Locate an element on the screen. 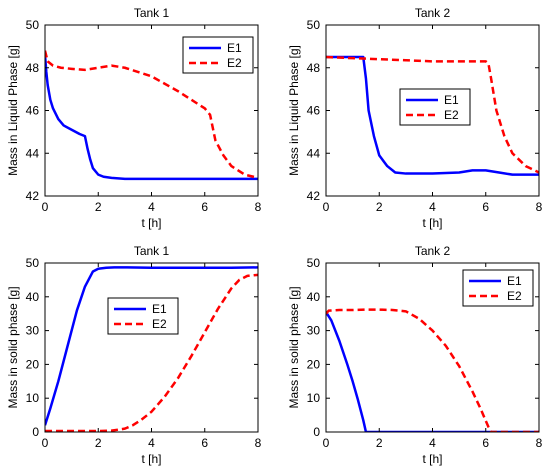 This screenshot has height=470, width=550. x-tick-label-tank2-liquid: 4 is located at coordinates (432, 207).